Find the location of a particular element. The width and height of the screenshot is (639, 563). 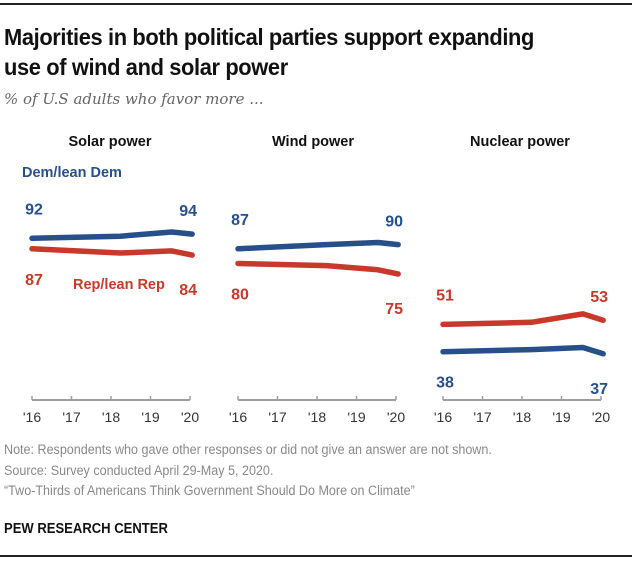

top-rule is located at coordinates (316, 4).